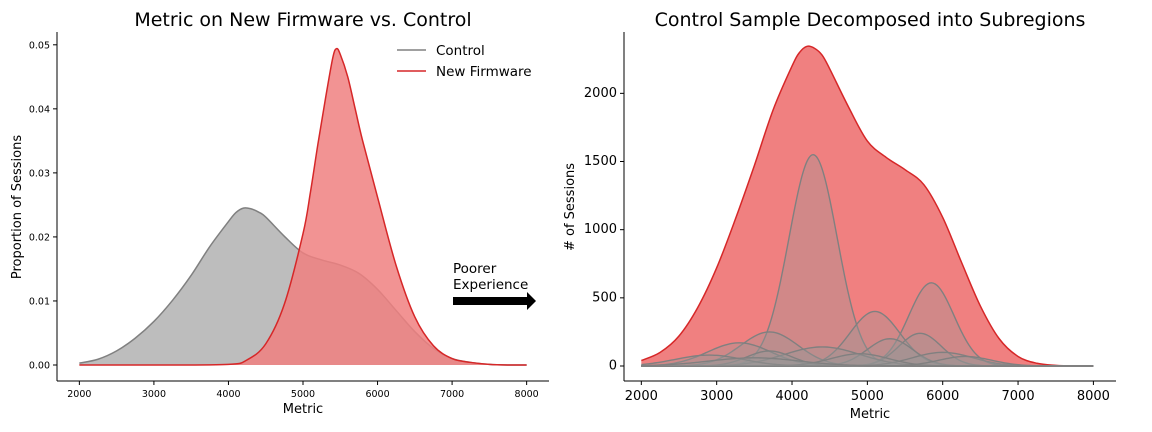 The image size is (1152, 432). Describe the element at coordinates (39, 173) in the screenshot. I see `y-tick-label: 0.03` at that location.